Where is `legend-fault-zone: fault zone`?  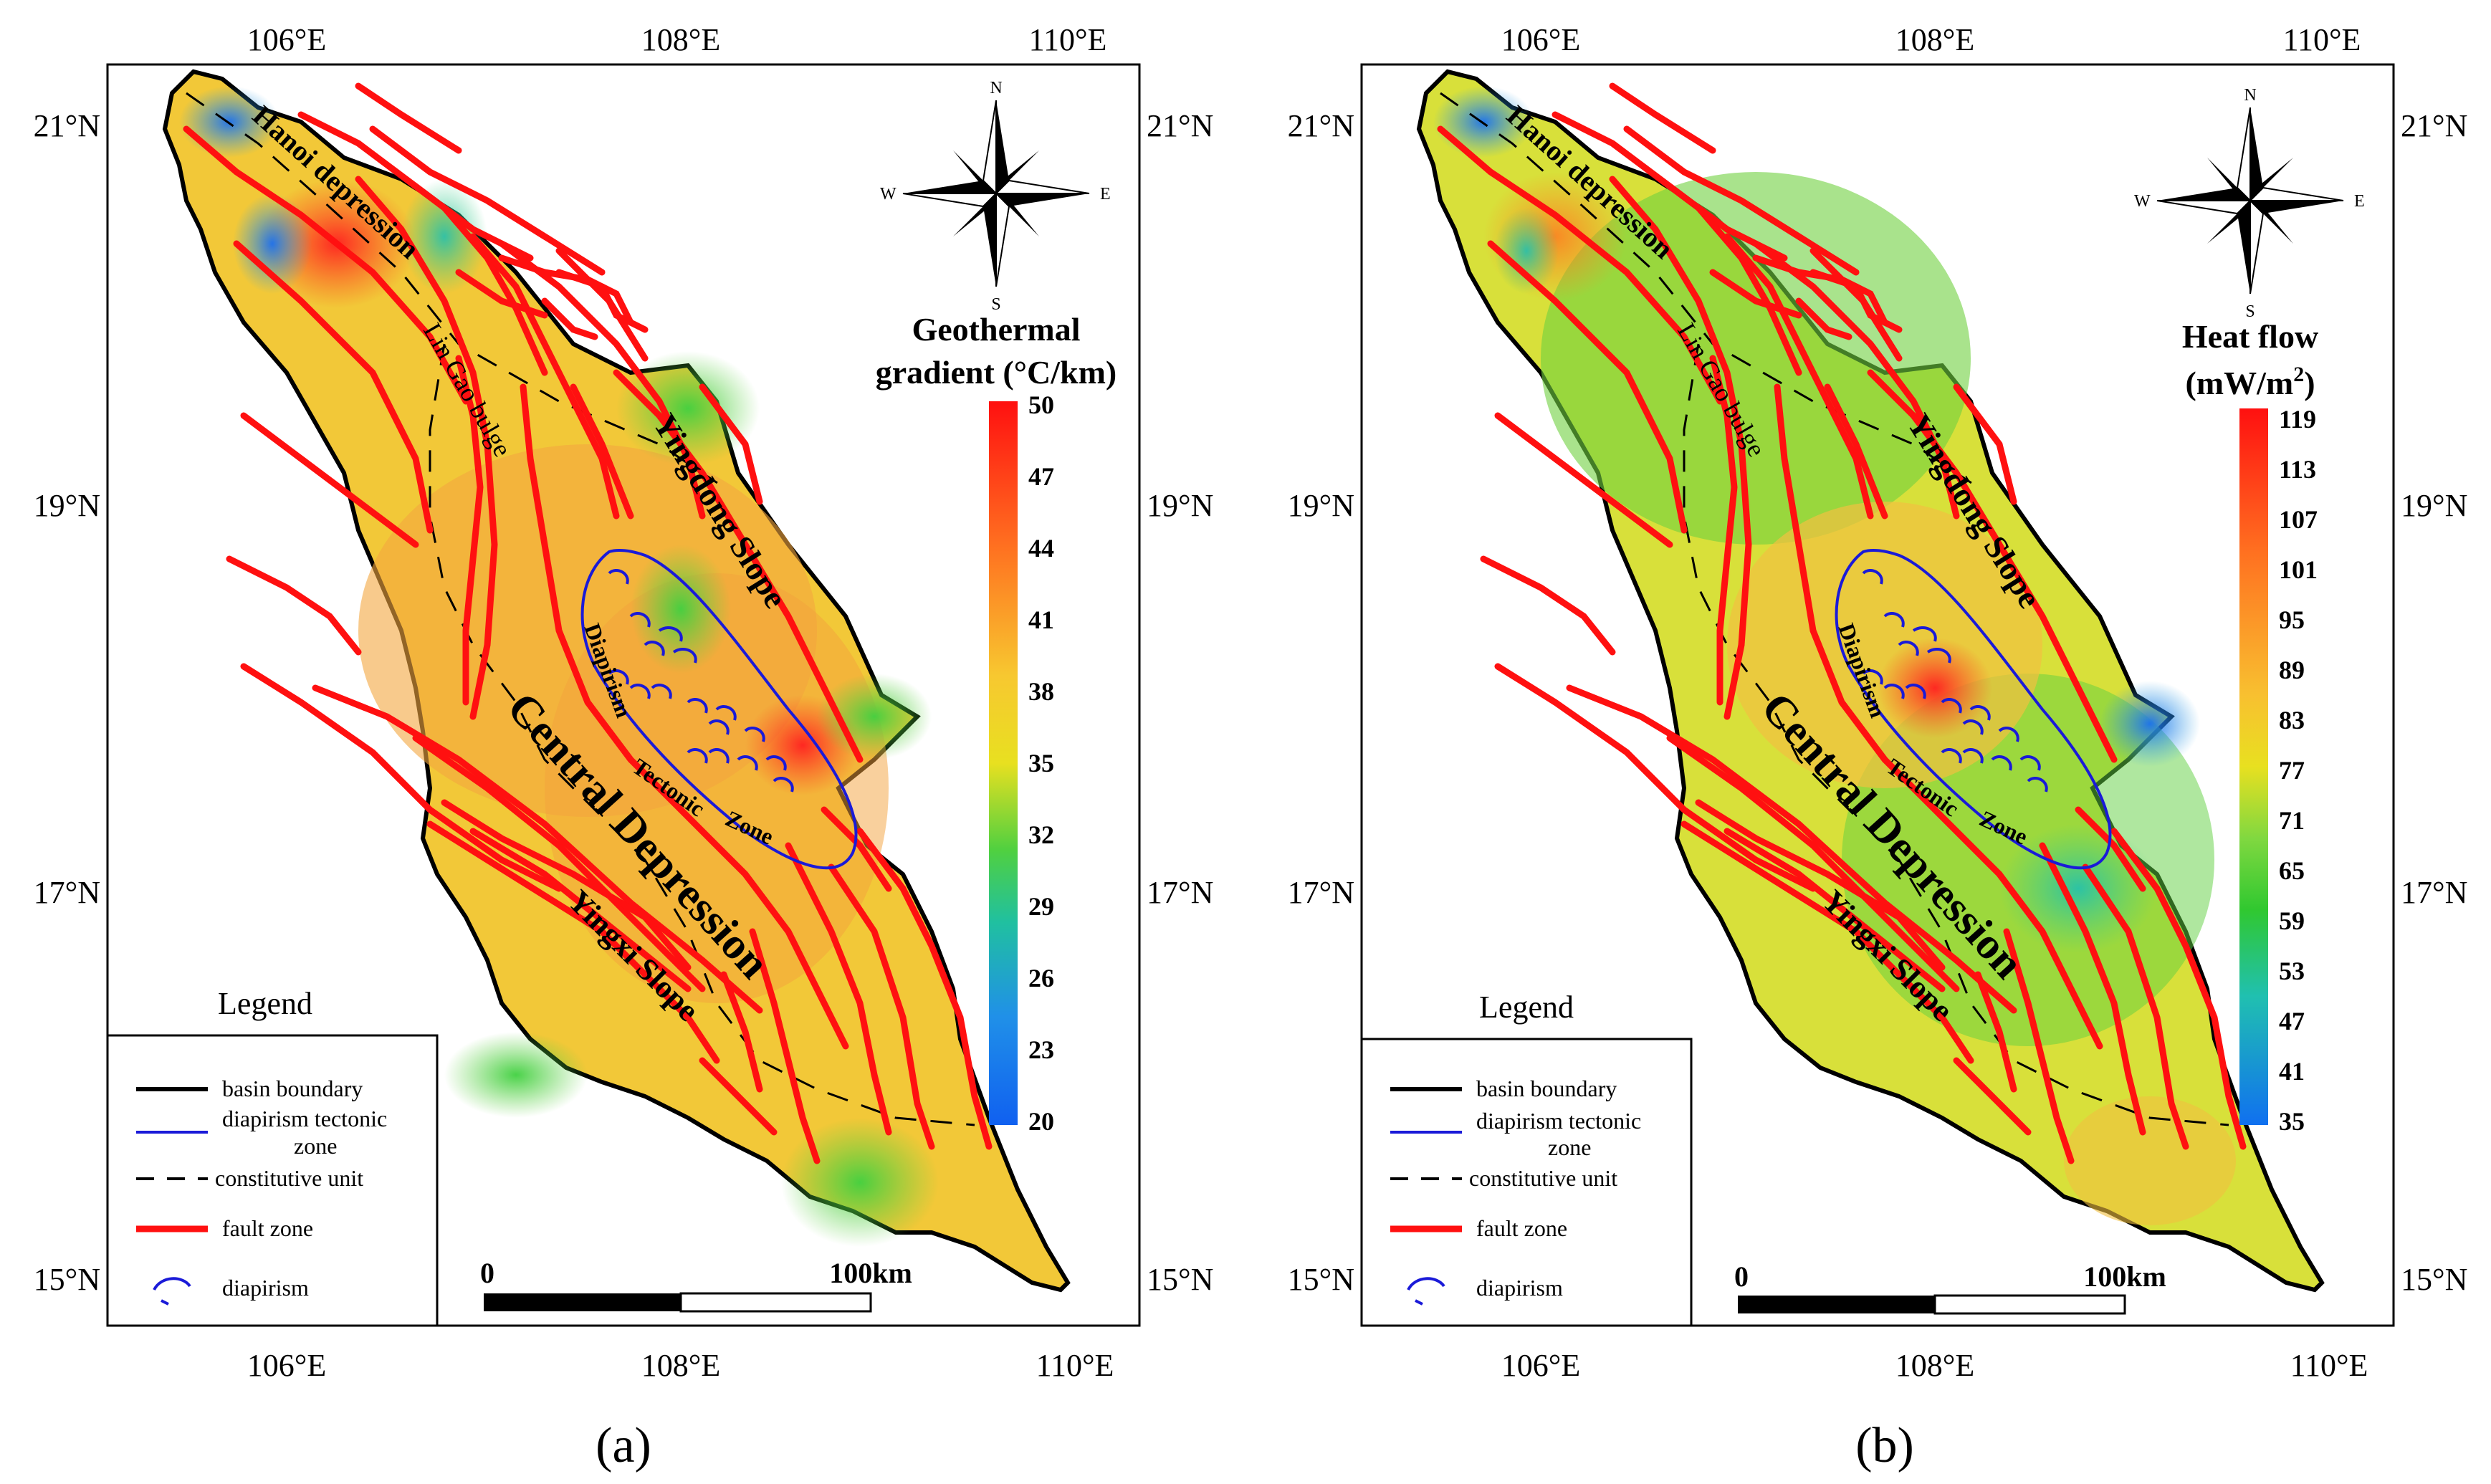
legend-fault-zone: fault zone is located at coordinates (267, 1228).